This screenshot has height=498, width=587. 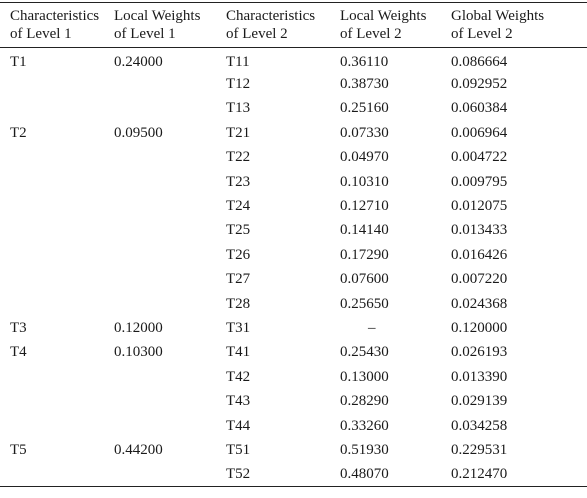 I want to click on cell-local-weight-level-2: 0.25430, so click(x=364, y=352).